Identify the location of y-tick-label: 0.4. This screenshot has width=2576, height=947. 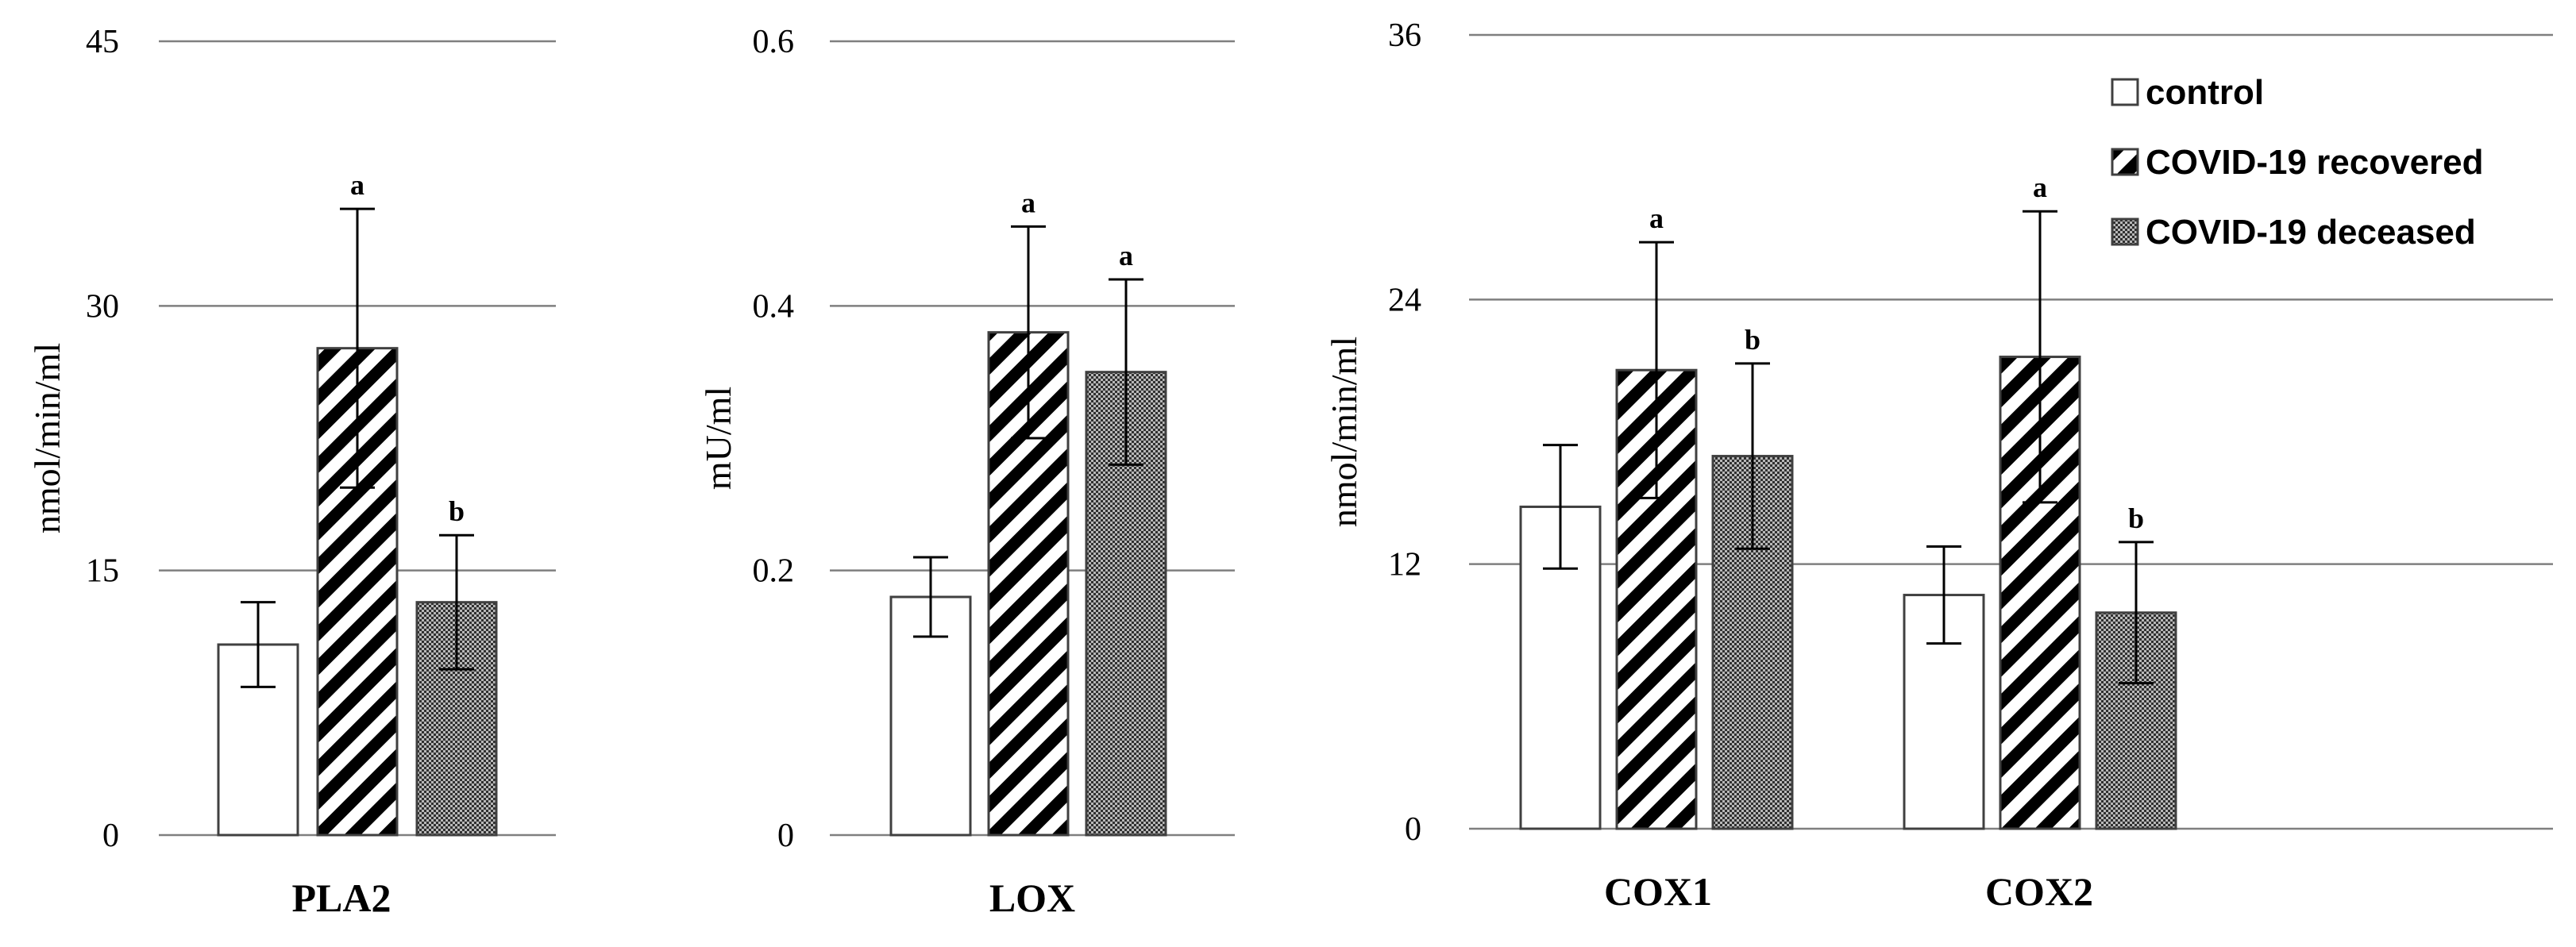
(774, 306).